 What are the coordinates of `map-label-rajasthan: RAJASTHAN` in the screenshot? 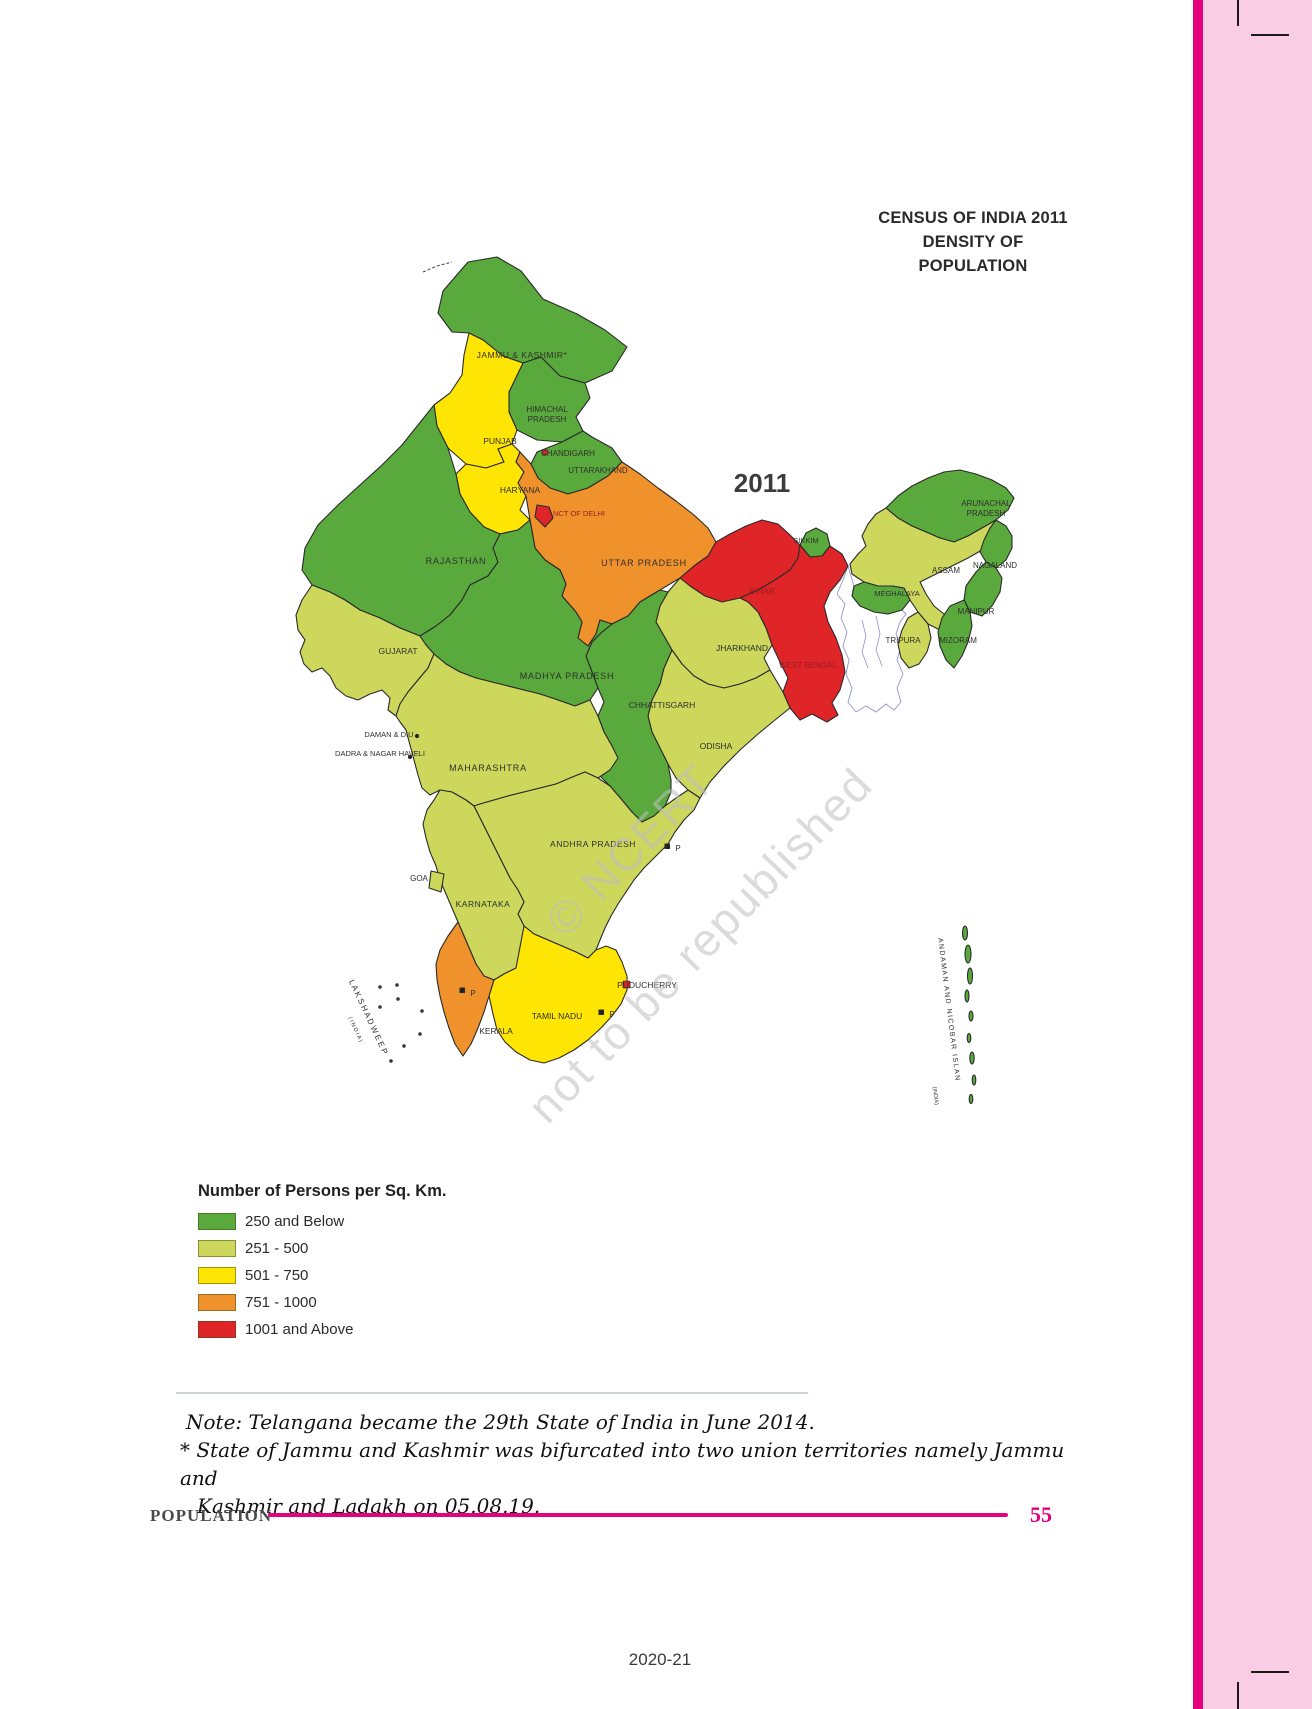 It's located at (456, 561).